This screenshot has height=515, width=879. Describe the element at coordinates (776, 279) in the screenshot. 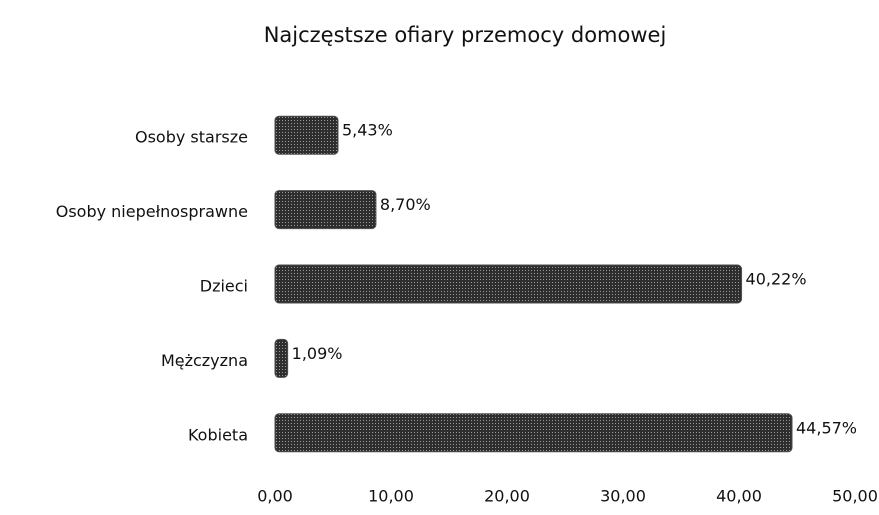

I see `value-label: 40,22%` at that location.